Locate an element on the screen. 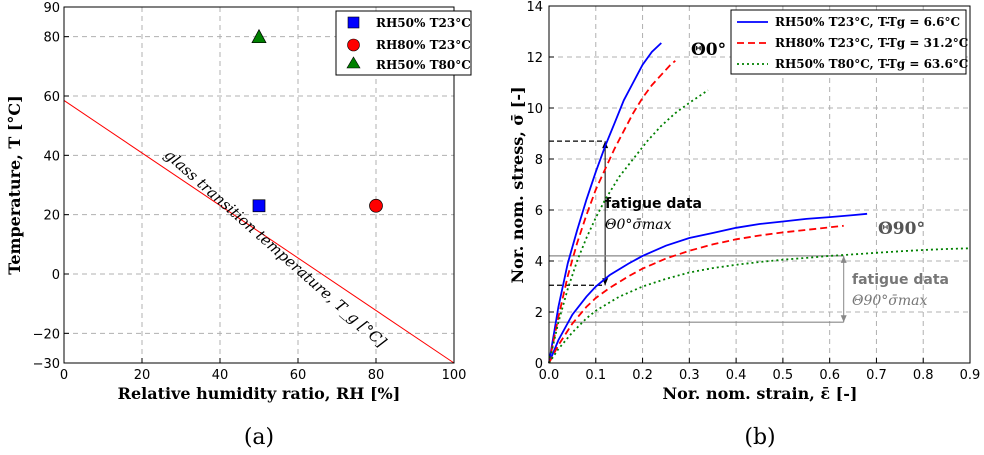 The height and width of the screenshot is (455, 984). fatigue-90-sub: Θ90°σ̄max is located at coordinates (889, 301).